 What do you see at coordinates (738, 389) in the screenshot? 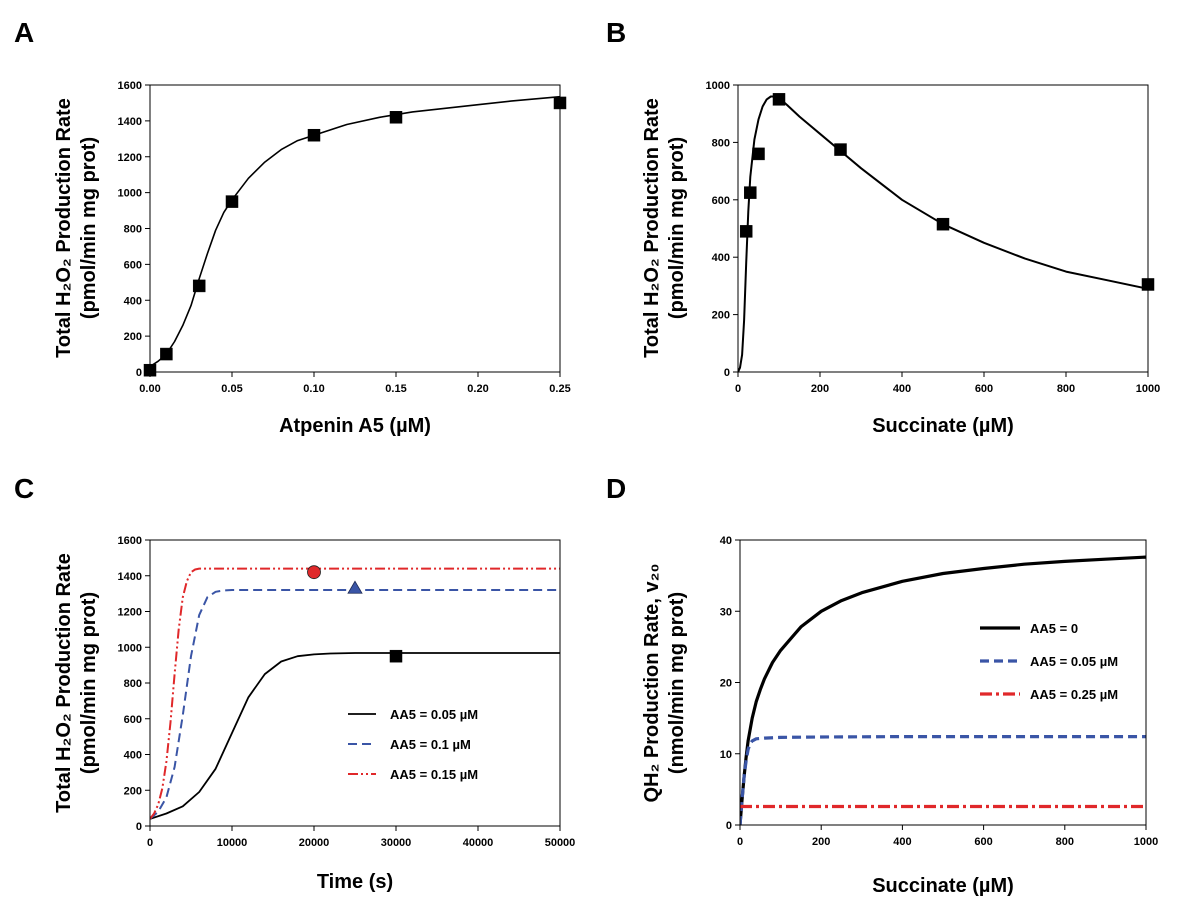
I see `panel-b-x-tick-label: 0` at bounding box center [738, 389].